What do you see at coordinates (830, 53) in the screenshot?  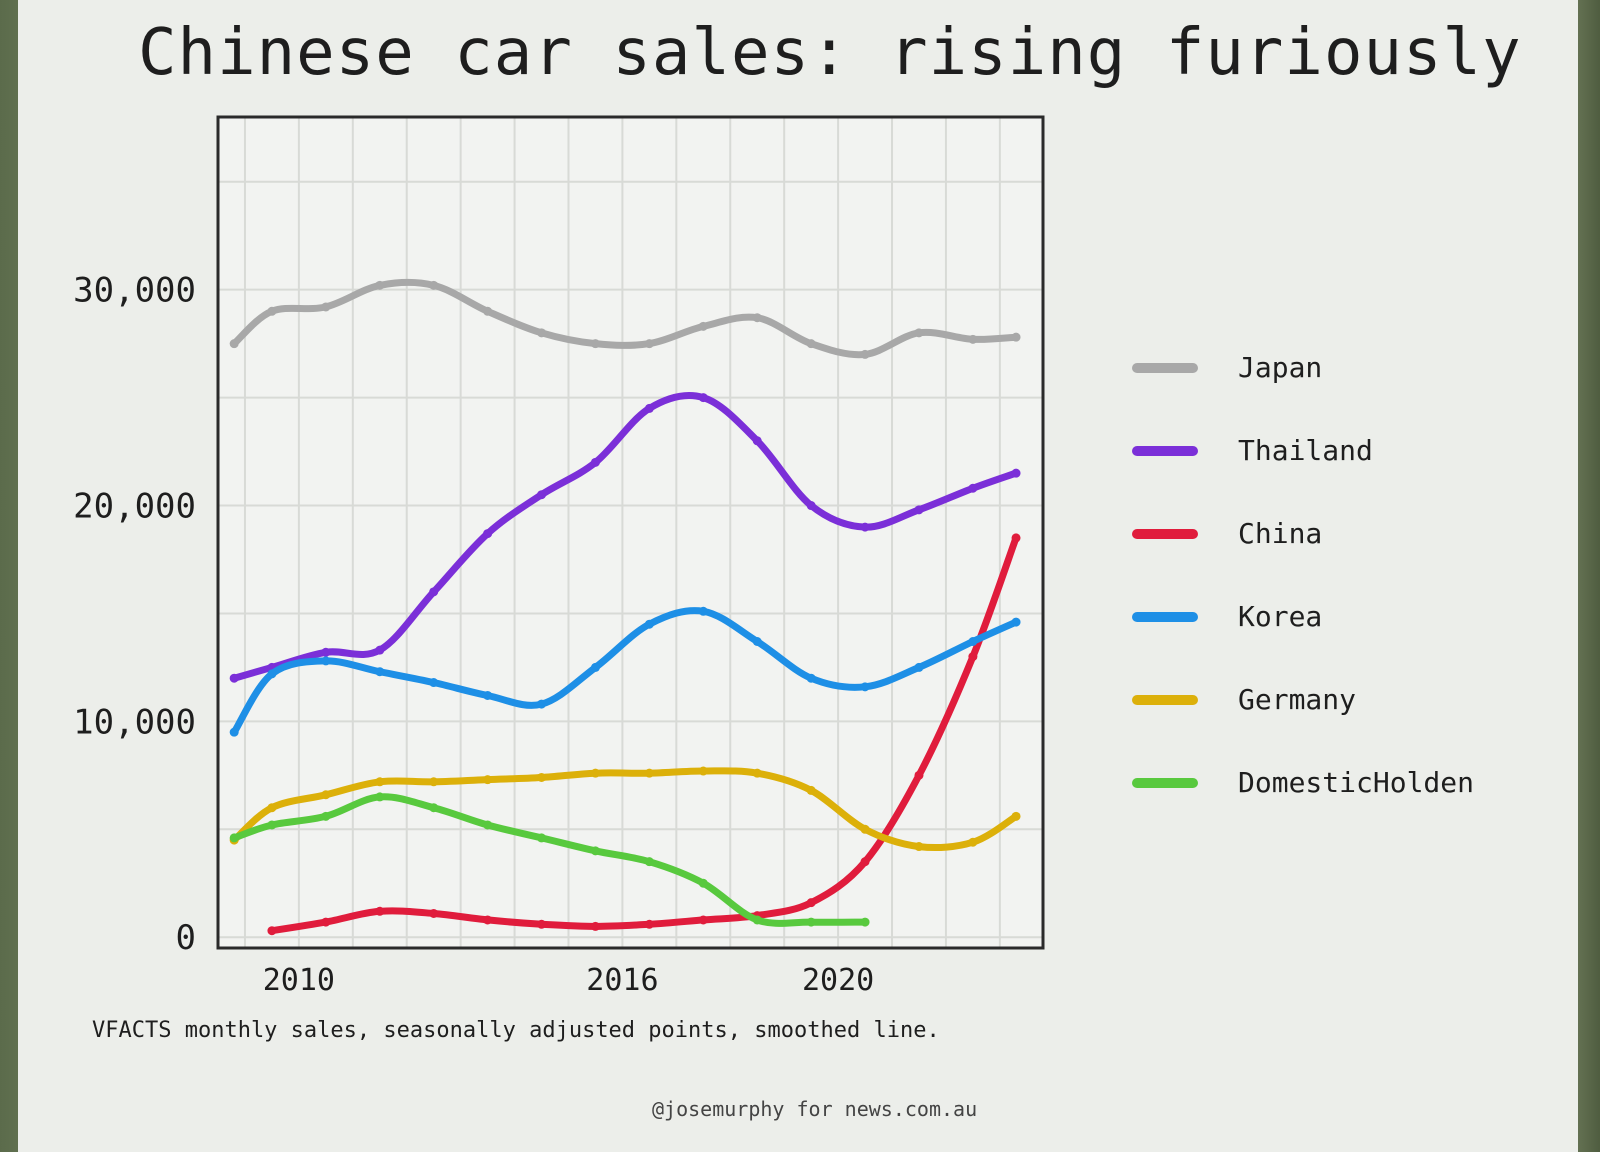 I see `chart-title: Chinese car sales: rising furiously` at bounding box center [830, 53].